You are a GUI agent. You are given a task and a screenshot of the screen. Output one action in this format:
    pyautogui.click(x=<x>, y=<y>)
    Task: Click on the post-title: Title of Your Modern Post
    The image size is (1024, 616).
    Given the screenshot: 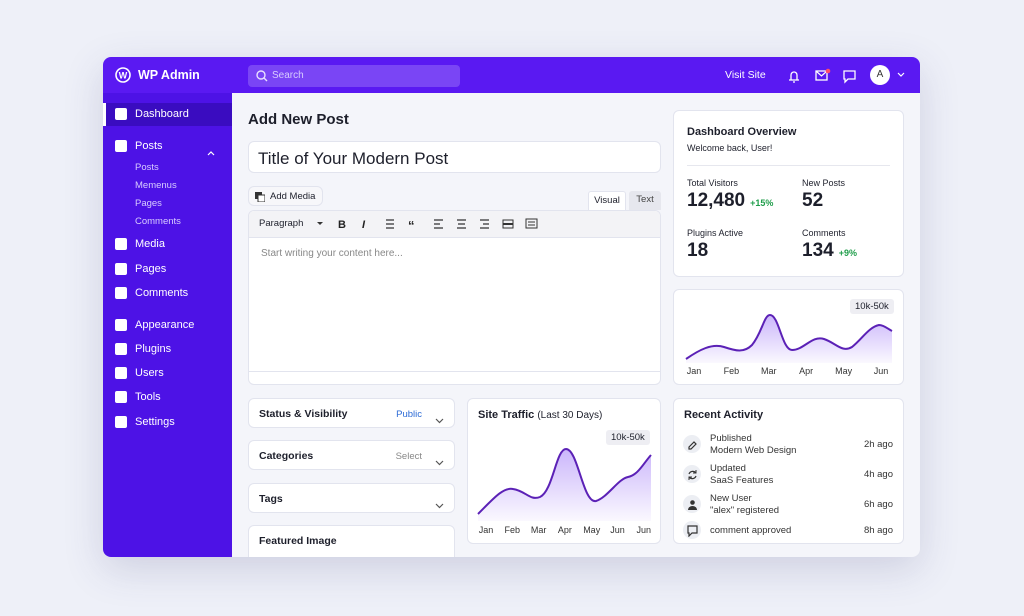 What is the action you would take?
    pyautogui.click(x=353, y=158)
    